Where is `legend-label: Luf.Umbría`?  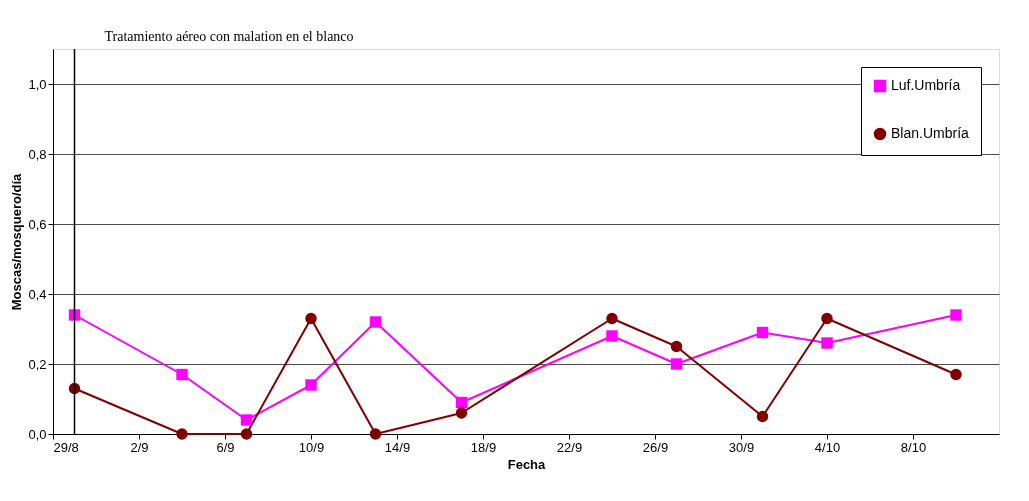
legend-label: Luf.Umbría is located at coordinates (926, 85).